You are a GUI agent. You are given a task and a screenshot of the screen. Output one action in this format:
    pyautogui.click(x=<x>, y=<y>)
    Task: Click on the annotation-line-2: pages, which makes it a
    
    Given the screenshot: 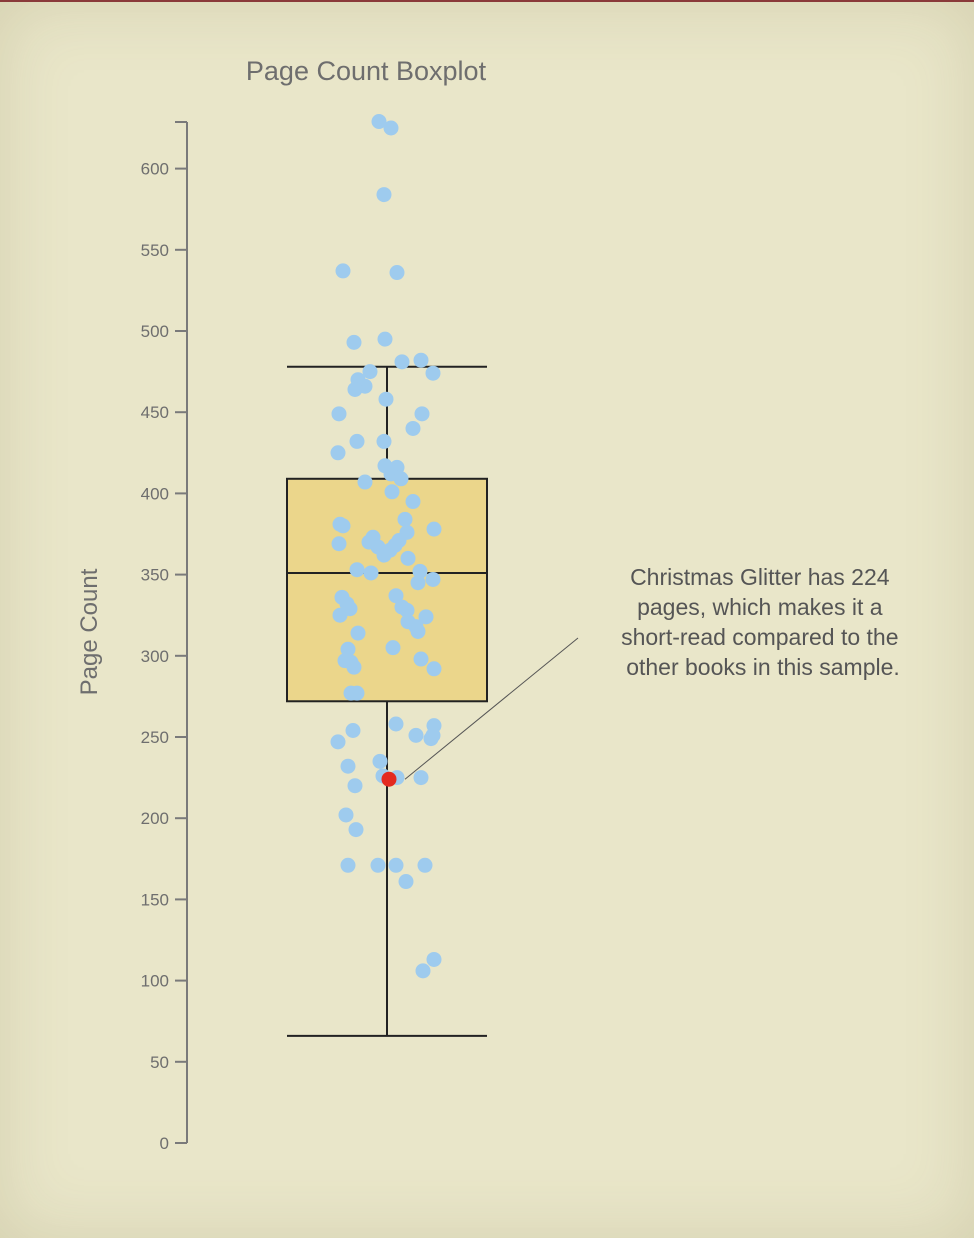 What is the action you would take?
    pyautogui.click(x=760, y=607)
    